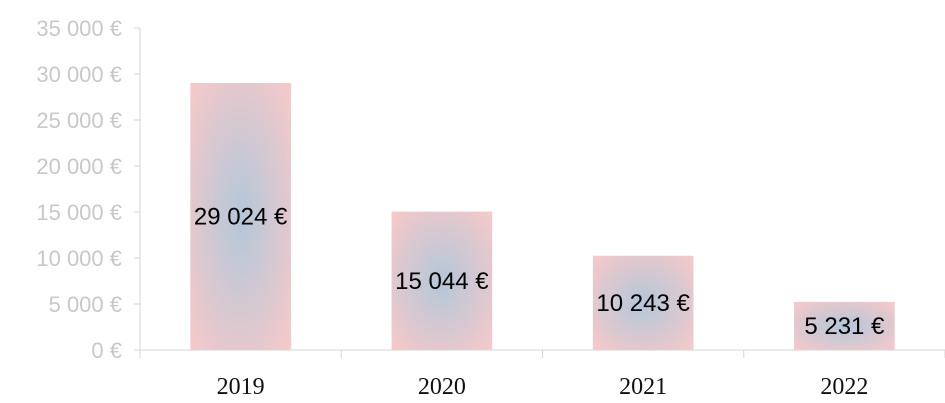 This screenshot has height=403, width=945. I want to click on y-tick-label: 30 000 €, so click(79, 74).